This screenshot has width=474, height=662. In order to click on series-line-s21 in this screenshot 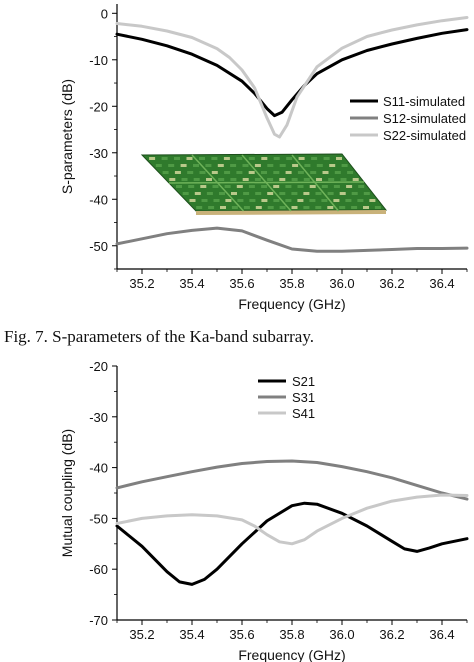, I will do `click(292, 543)`.